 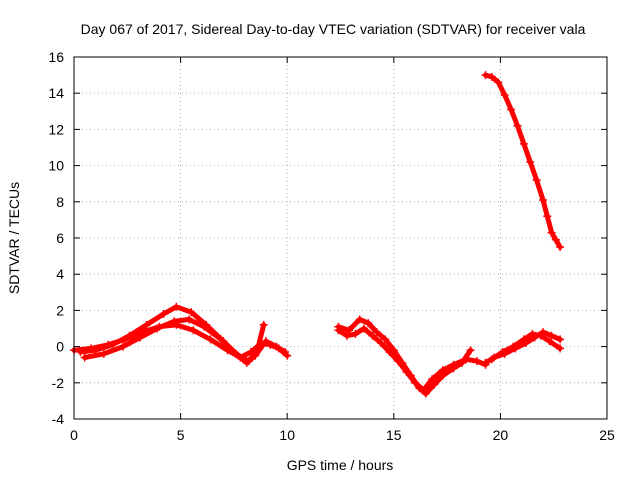 What do you see at coordinates (60, 274) in the screenshot?
I see `y-tick-label: 4` at bounding box center [60, 274].